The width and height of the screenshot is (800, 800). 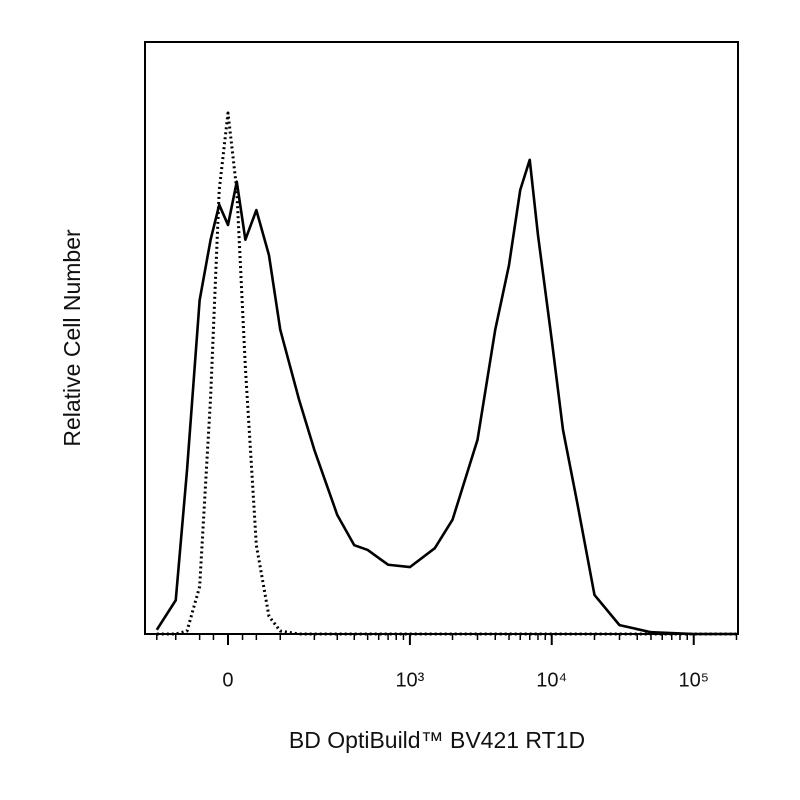 What do you see at coordinates (227, 680) in the screenshot?
I see `x-tick-label: 0` at bounding box center [227, 680].